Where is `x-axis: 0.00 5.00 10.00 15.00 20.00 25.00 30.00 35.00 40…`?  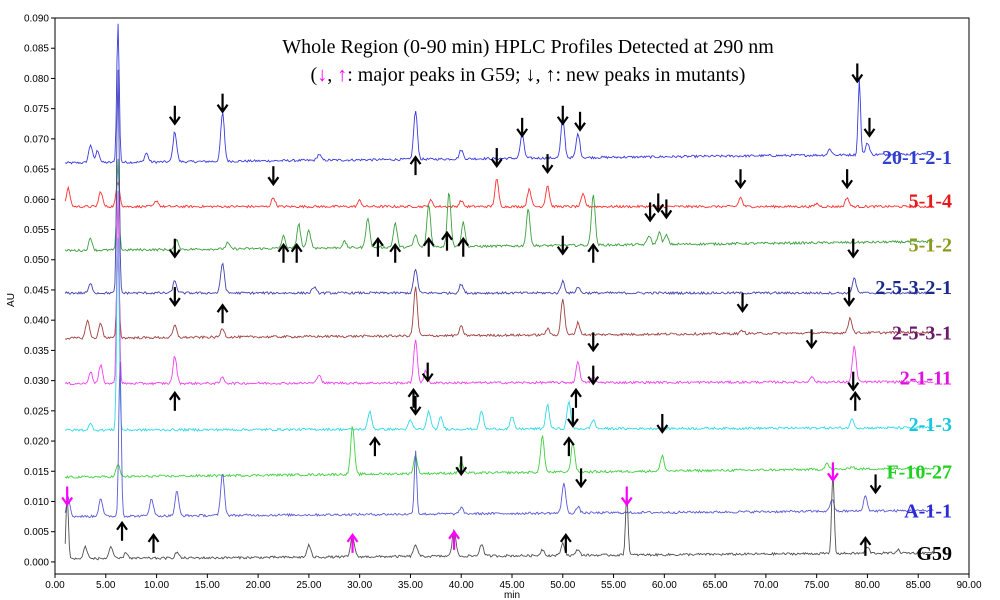 x-axis: 0.00 5.00 10.00 15.00 20.00 25.00 30.00 35.00 40… is located at coordinates (513, 582).